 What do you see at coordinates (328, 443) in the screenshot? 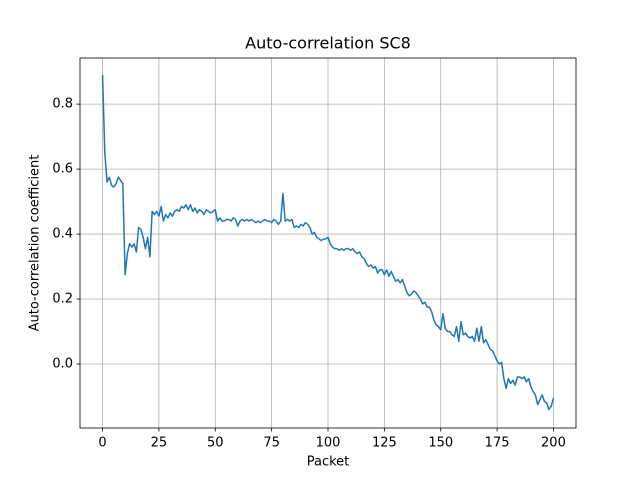
I see `x-tick-label: 100` at bounding box center [328, 443].